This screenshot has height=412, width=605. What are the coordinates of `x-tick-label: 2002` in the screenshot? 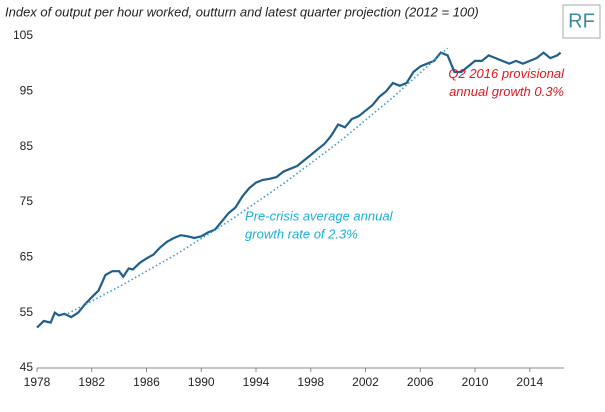 It's located at (365, 382).